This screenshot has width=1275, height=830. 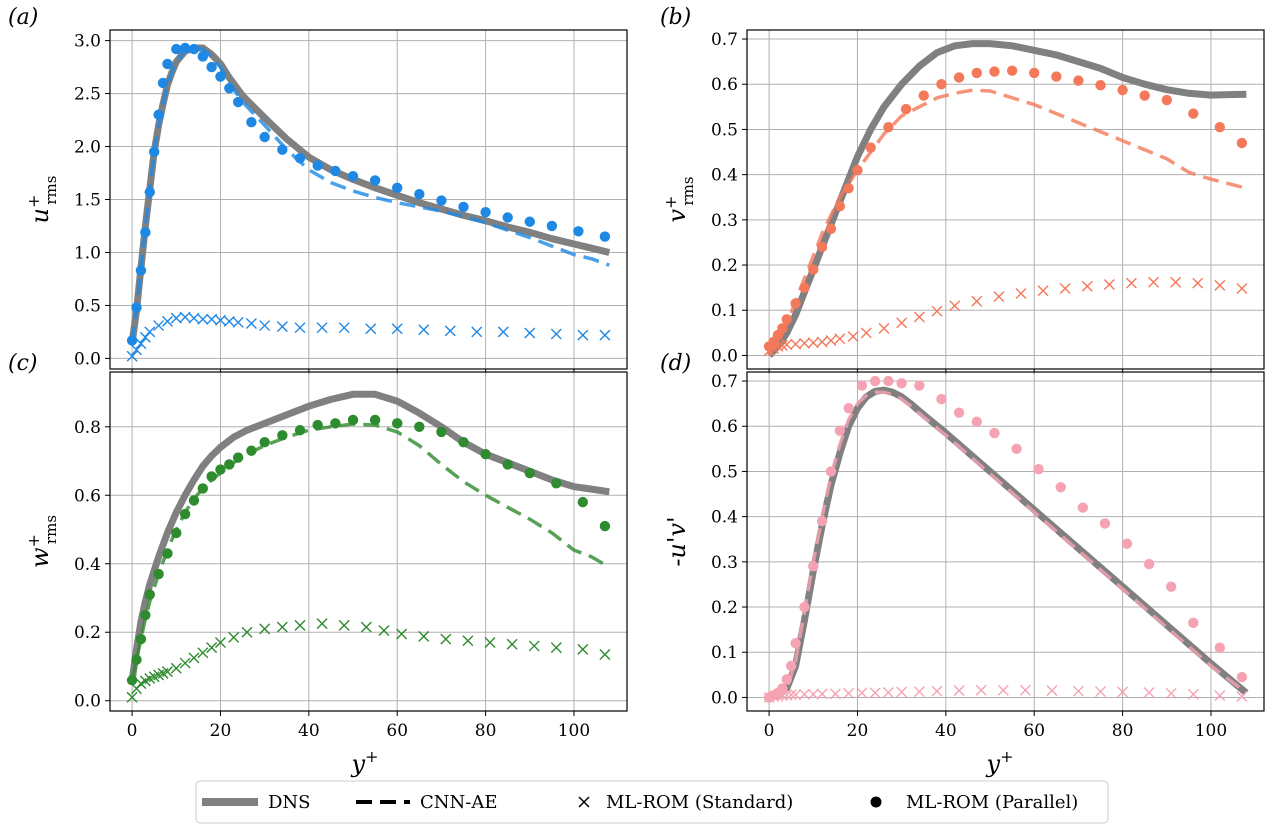 What do you see at coordinates (724, 85) in the screenshot?
I see `y-tick-label: 0.6` at bounding box center [724, 85].